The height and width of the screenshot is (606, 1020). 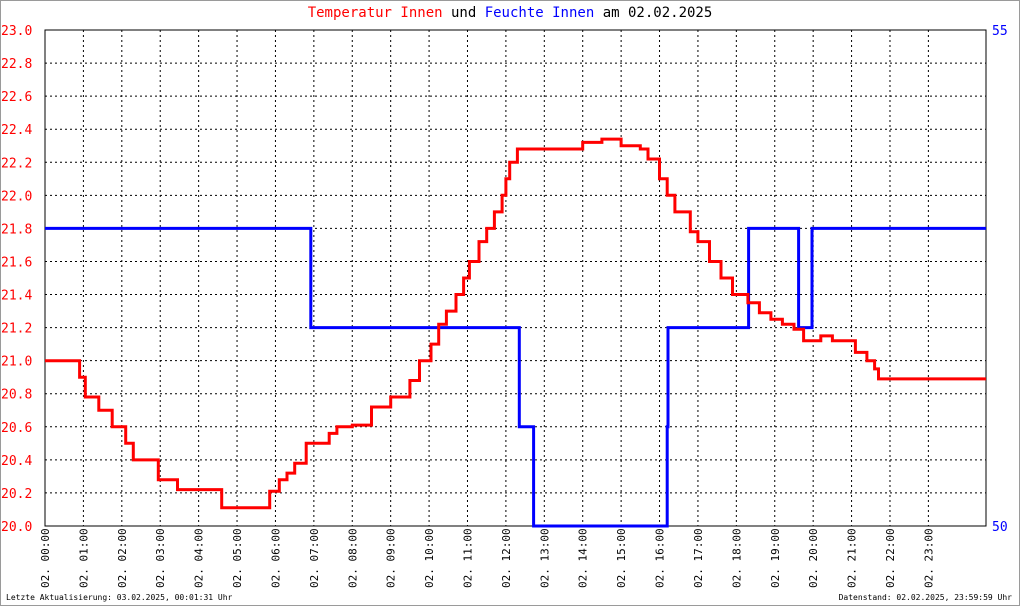 I want to click on y-left-tick-label: 22.8, so click(x=16, y=64).